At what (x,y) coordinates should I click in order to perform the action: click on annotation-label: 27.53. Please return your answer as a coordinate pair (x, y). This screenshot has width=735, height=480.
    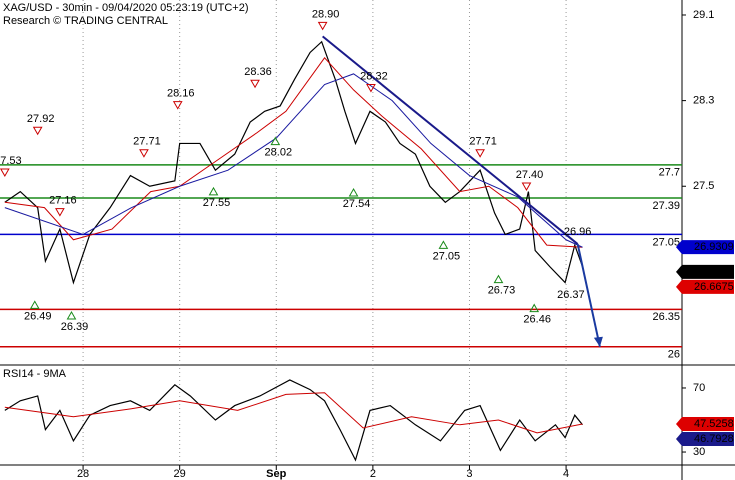
    Looking at the image, I should click on (11, 161).